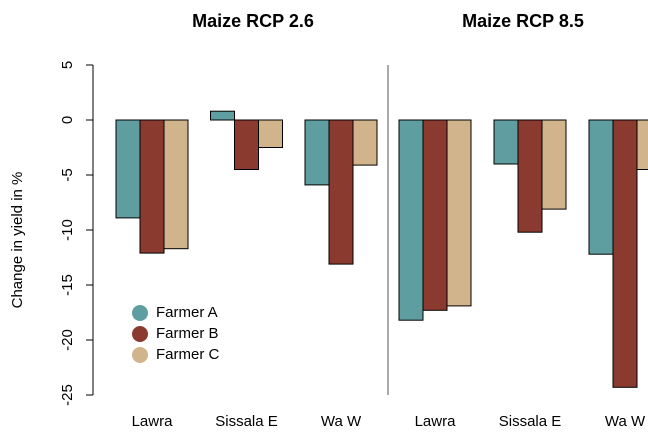 This screenshot has width=648, height=439. What do you see at coordinates (67, 120) in the screenshot?
I see `y-tick-label: 0` at bounding box center [67, 120].